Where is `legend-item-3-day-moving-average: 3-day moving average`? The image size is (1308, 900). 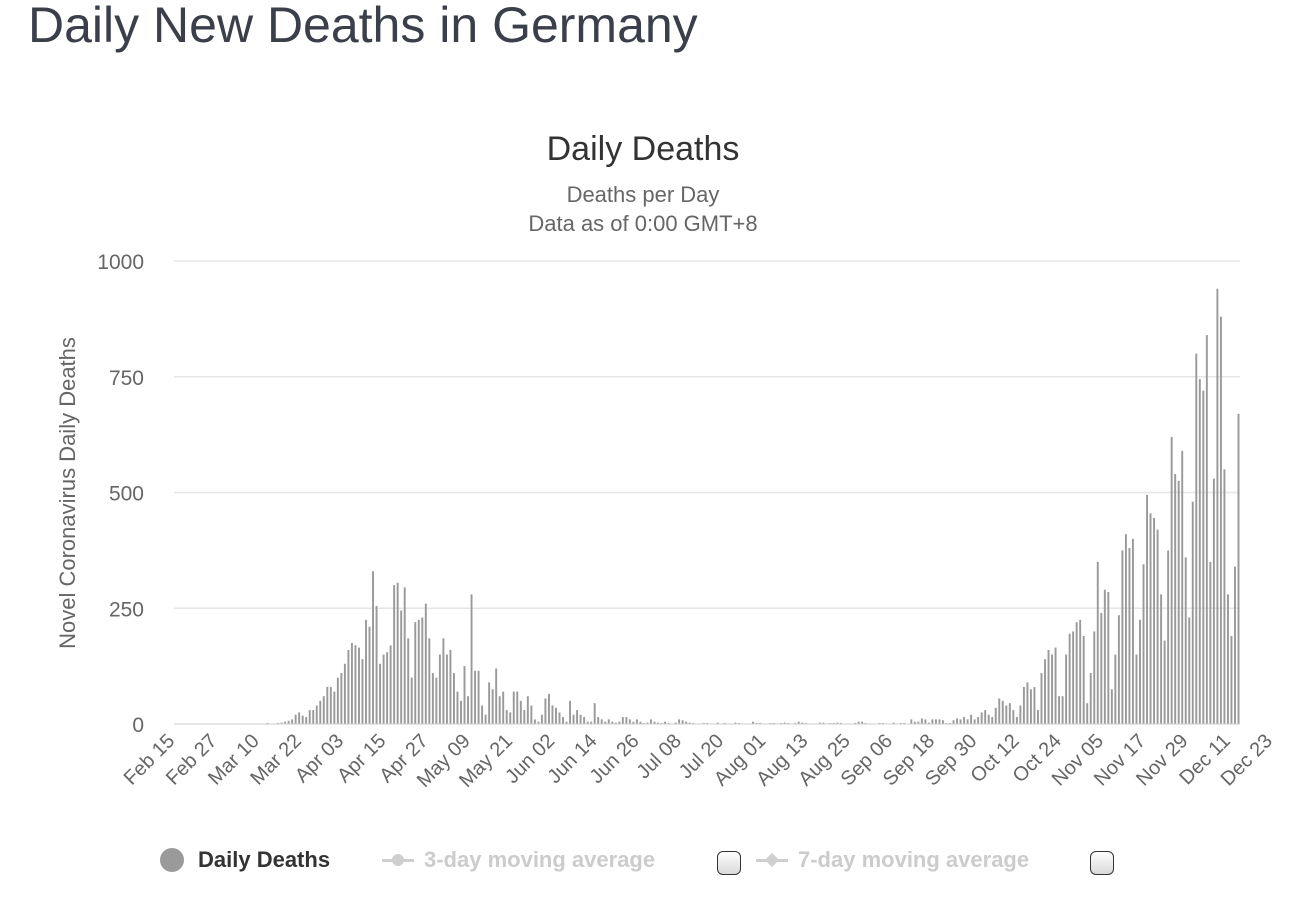 legend-item-3-day-moving-average: 3-day moving average is located at coordinates (518, 860).